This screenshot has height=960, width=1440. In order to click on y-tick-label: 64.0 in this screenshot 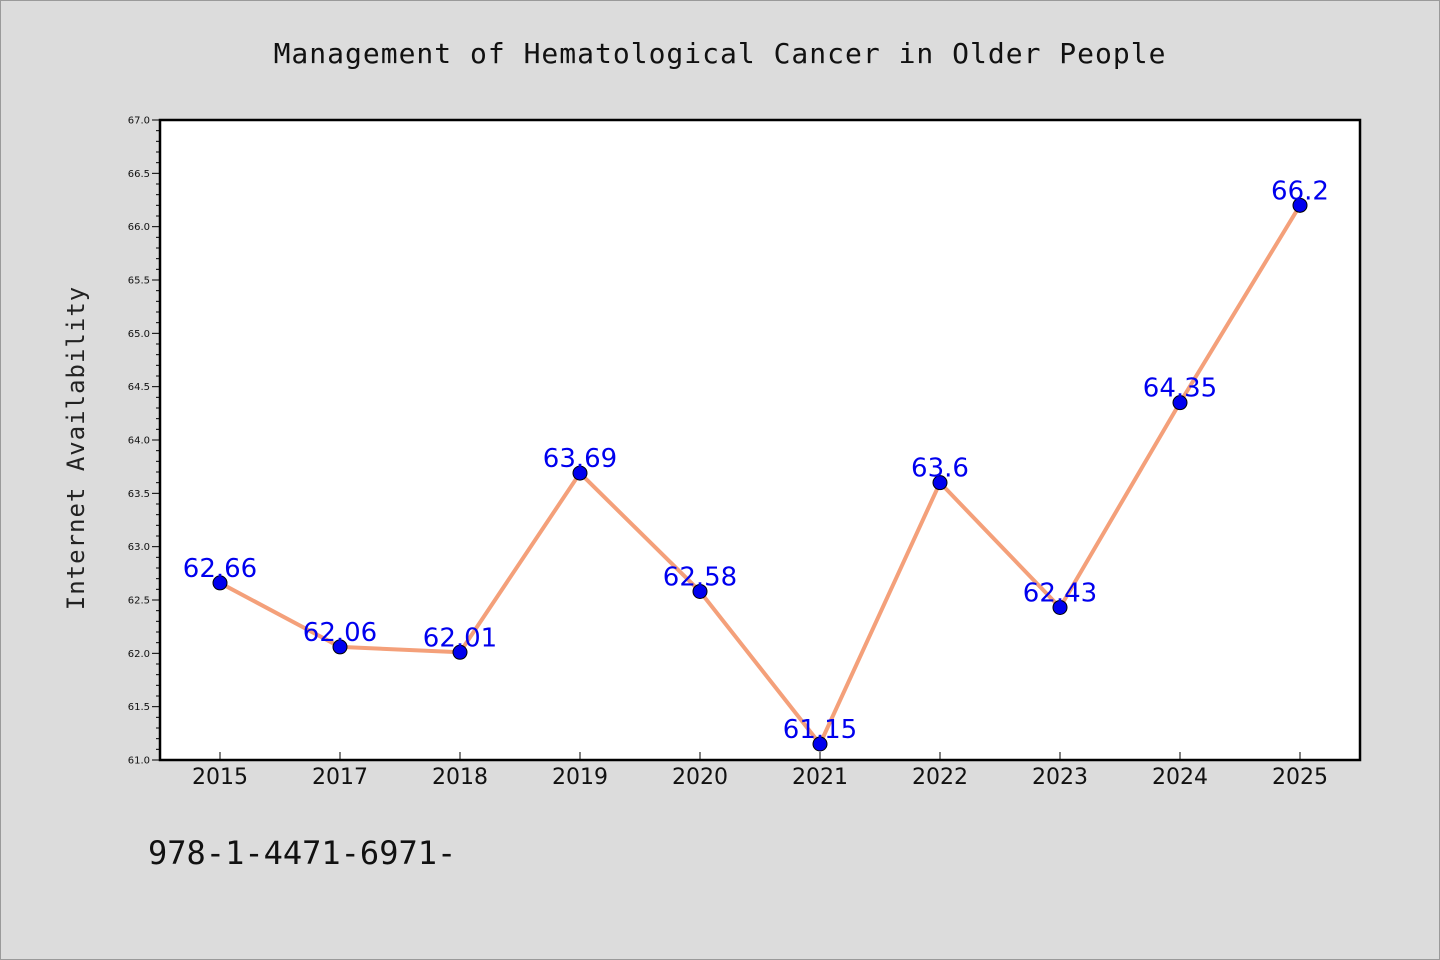, I will do `click(139, 441)`.